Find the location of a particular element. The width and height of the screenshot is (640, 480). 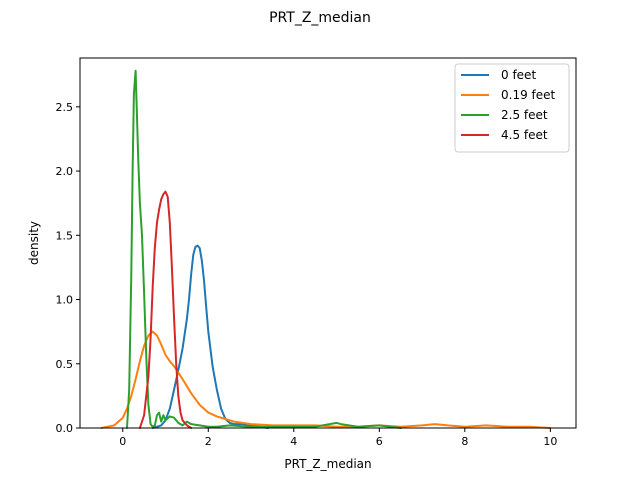

y-tick-label: 1.5 is located at coordinates (65, 235).